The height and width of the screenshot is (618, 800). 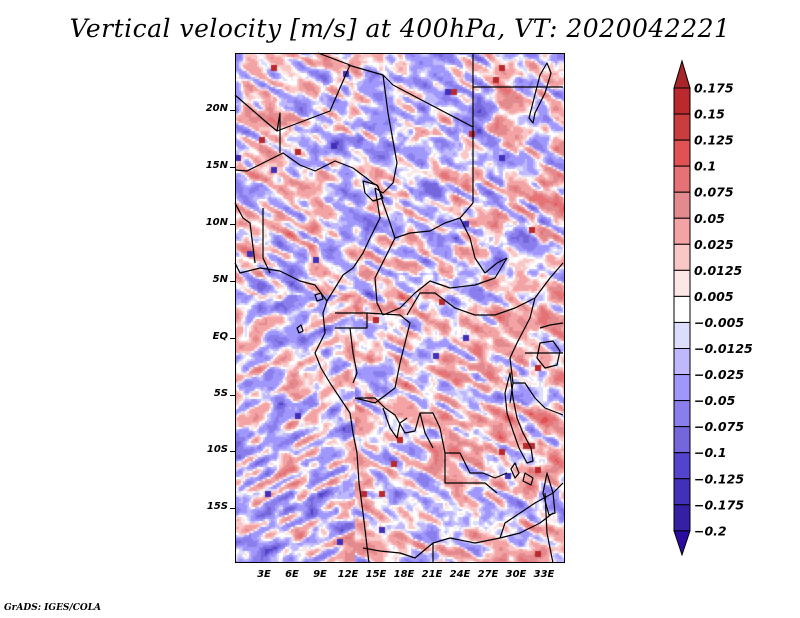 I want to click on colorbar-label: −0.125, so click(x=719, y=478).